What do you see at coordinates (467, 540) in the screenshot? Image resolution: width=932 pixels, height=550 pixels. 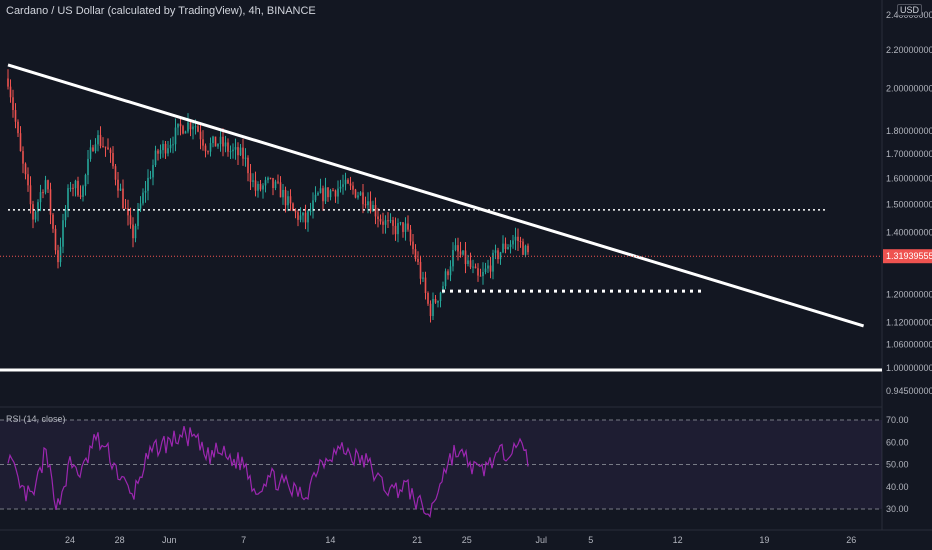 I see `time-tick-label: 25` at bounding box center [467, 540].